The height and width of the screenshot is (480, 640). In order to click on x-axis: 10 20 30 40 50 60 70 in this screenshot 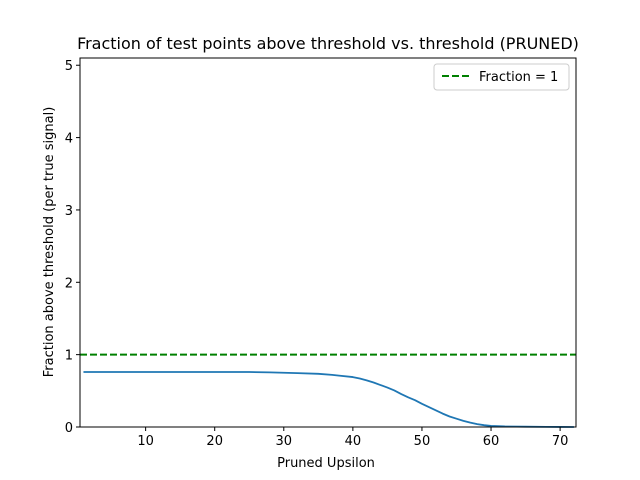, I will do `click(352, 438)`.